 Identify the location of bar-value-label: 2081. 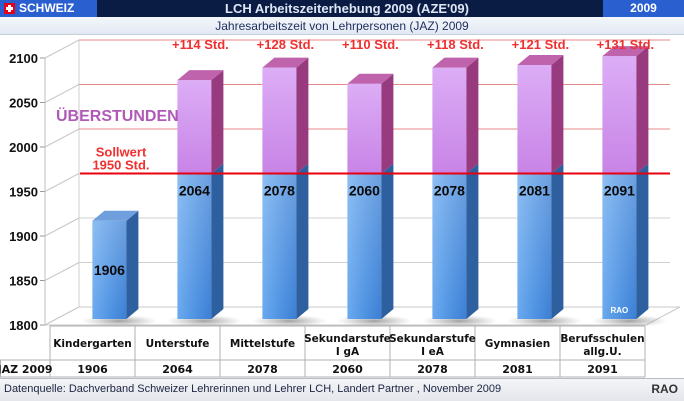
(534, 191).